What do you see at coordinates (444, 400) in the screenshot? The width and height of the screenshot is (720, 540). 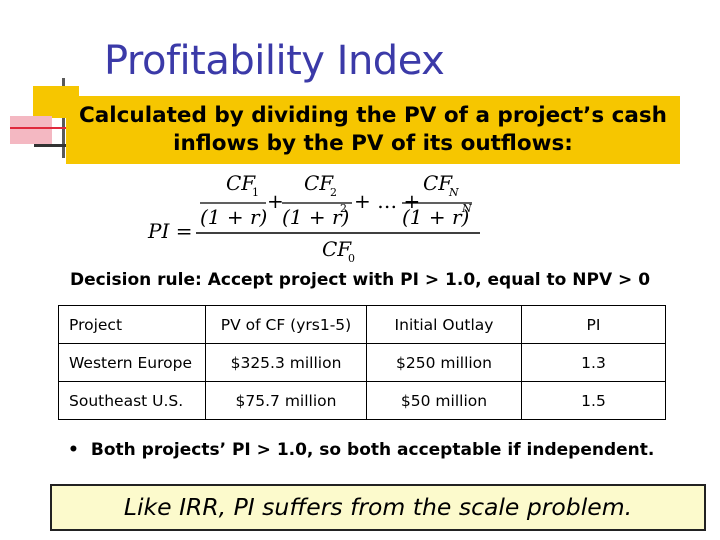 I see `cell-initial-outlay: $50 million` at bounding box center [444, 400].